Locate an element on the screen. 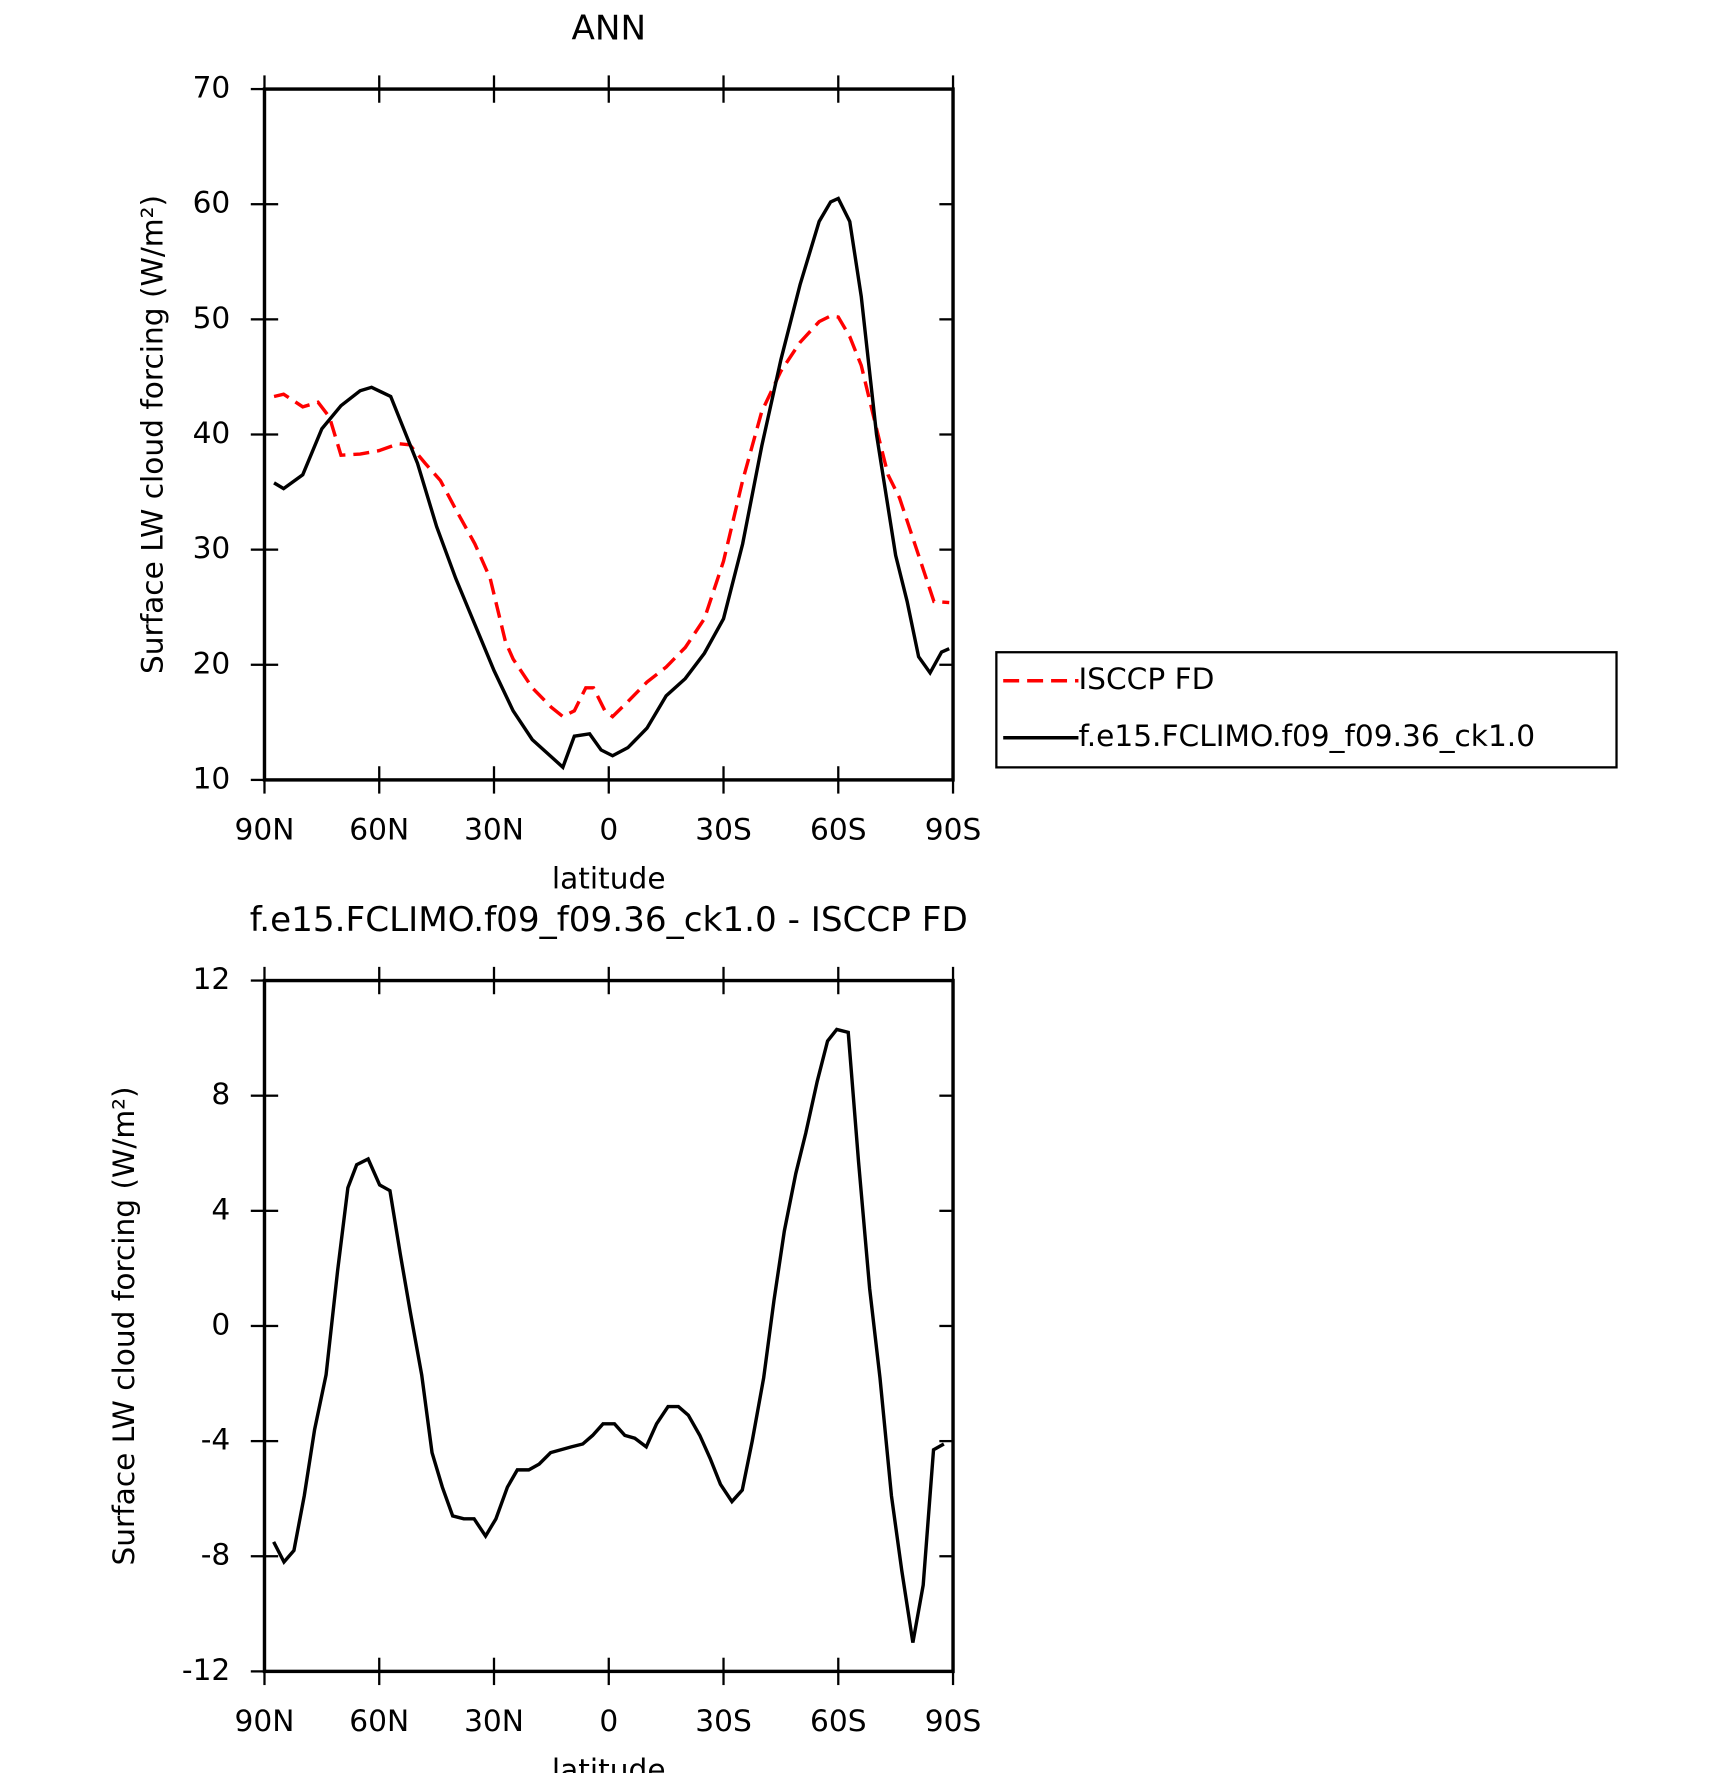  y-tick-label: 10 is located at coordinates (212, 777).